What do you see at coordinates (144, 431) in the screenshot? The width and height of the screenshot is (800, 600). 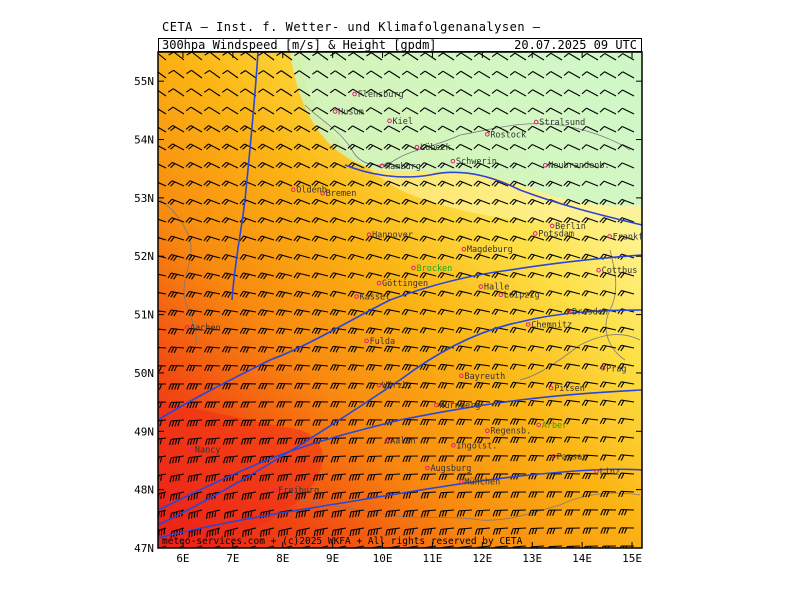 I see `lat-tick-label: 49N` at bounding box center [144, 431].